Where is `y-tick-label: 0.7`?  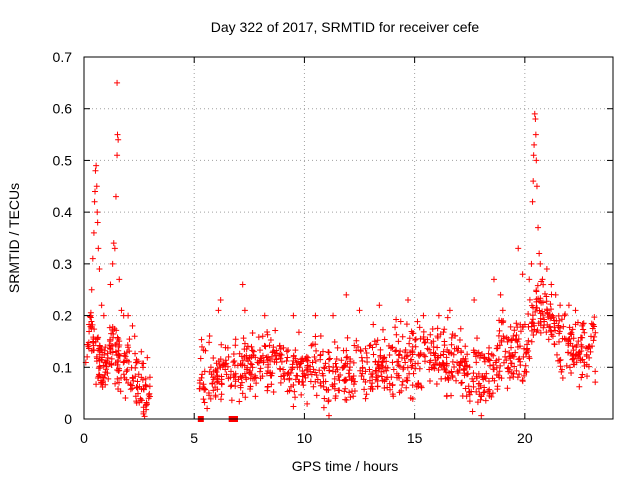 y-tick-label: 0.7 is located at coordinates (63, 57).